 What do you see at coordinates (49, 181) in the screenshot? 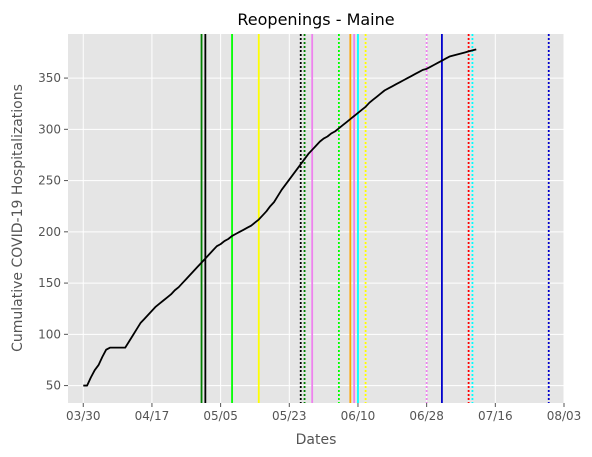
I see `y-tick-label: 250` at bounding box center [49, 181].